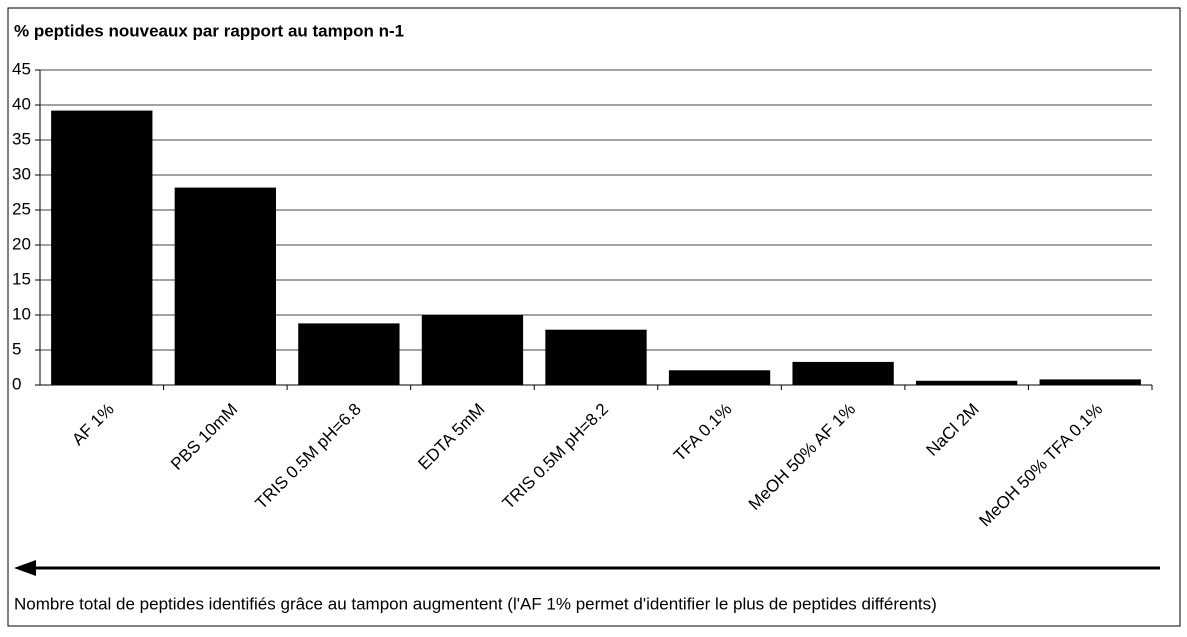 Image resolution: width=1187 pixels, height=637 pixels. Describe the element at coordinates (451, 437) in the screenshot. I see `x-tick-label: EDTA 5mM` at that location.